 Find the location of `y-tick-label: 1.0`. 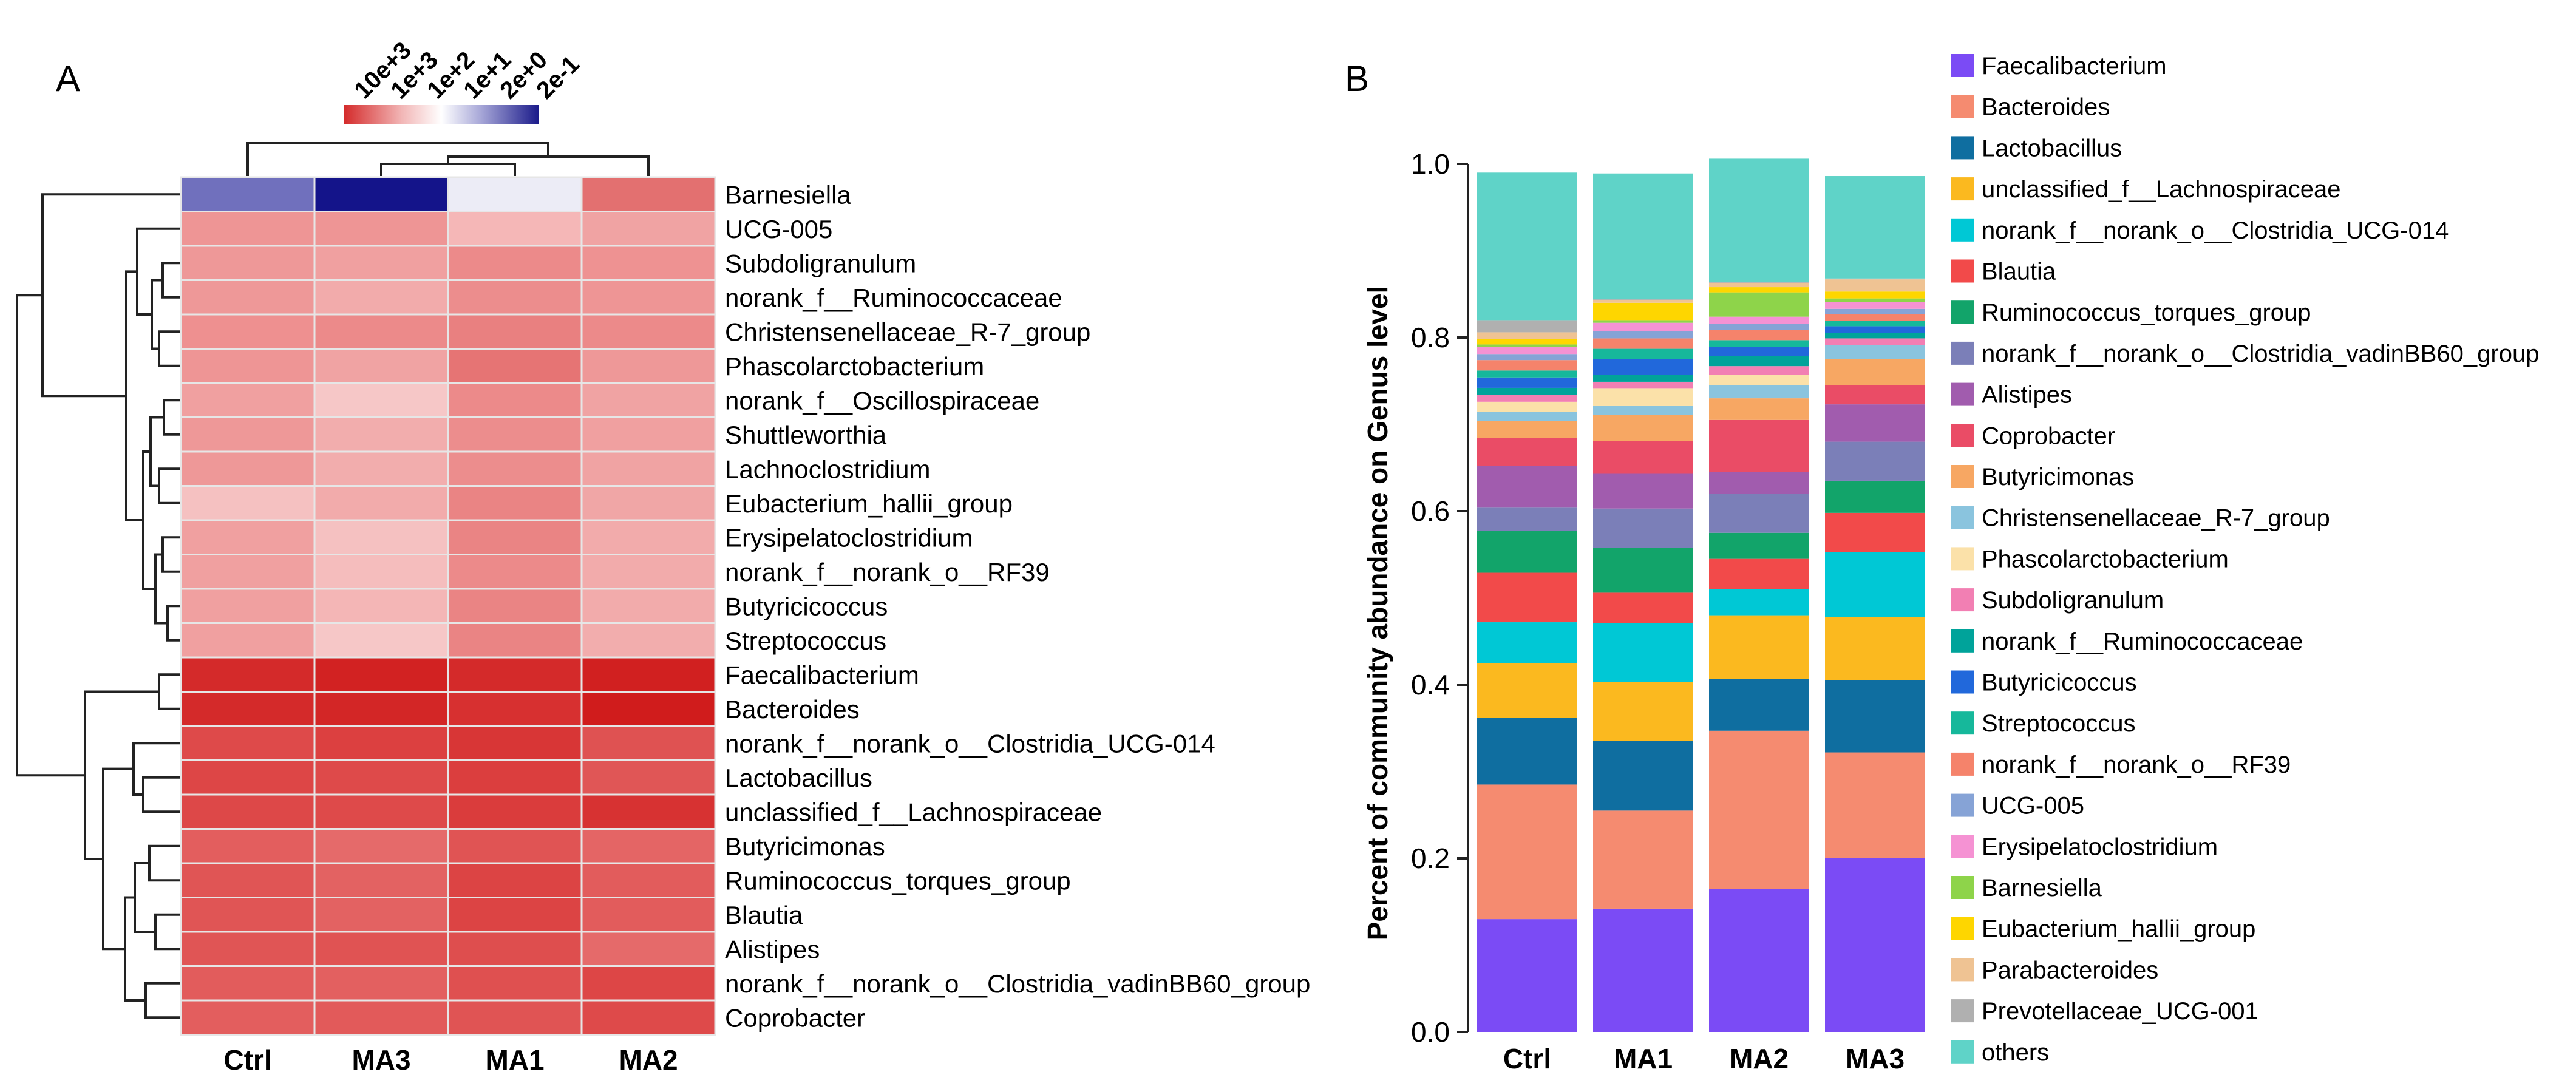

y-tick-label: 1.0 is located at coordinates (1430, 164).